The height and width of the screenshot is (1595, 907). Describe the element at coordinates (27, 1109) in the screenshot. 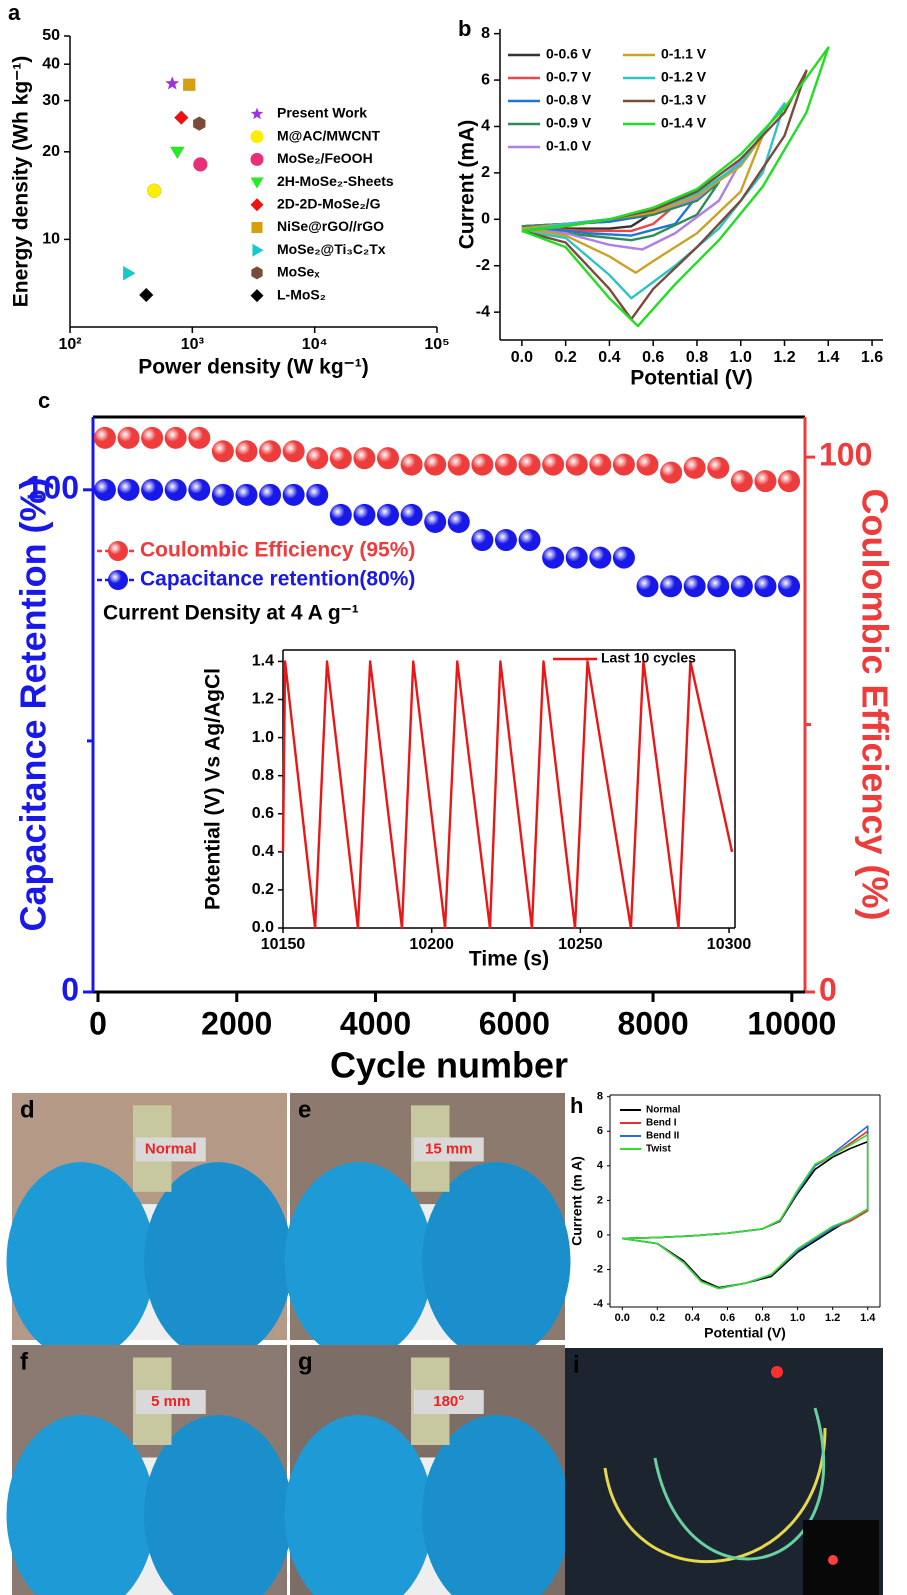

I see `panel-label: d` at that location.